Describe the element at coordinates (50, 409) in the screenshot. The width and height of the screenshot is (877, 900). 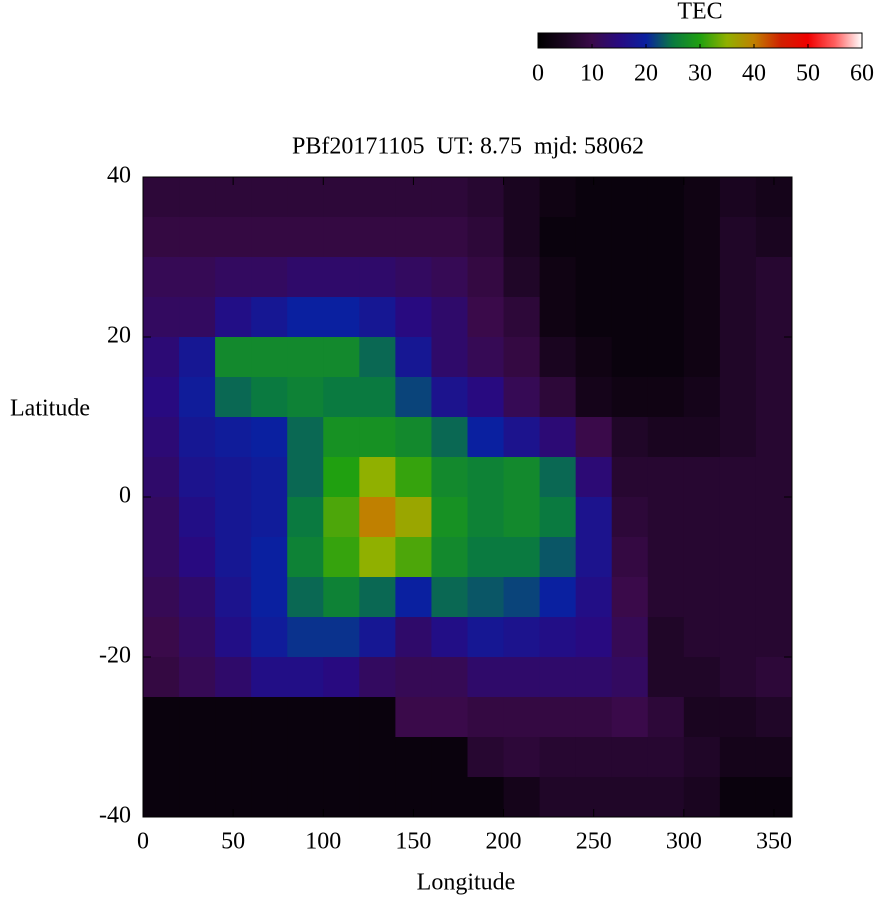
I see `y-axis-label: Latitude` at that location.